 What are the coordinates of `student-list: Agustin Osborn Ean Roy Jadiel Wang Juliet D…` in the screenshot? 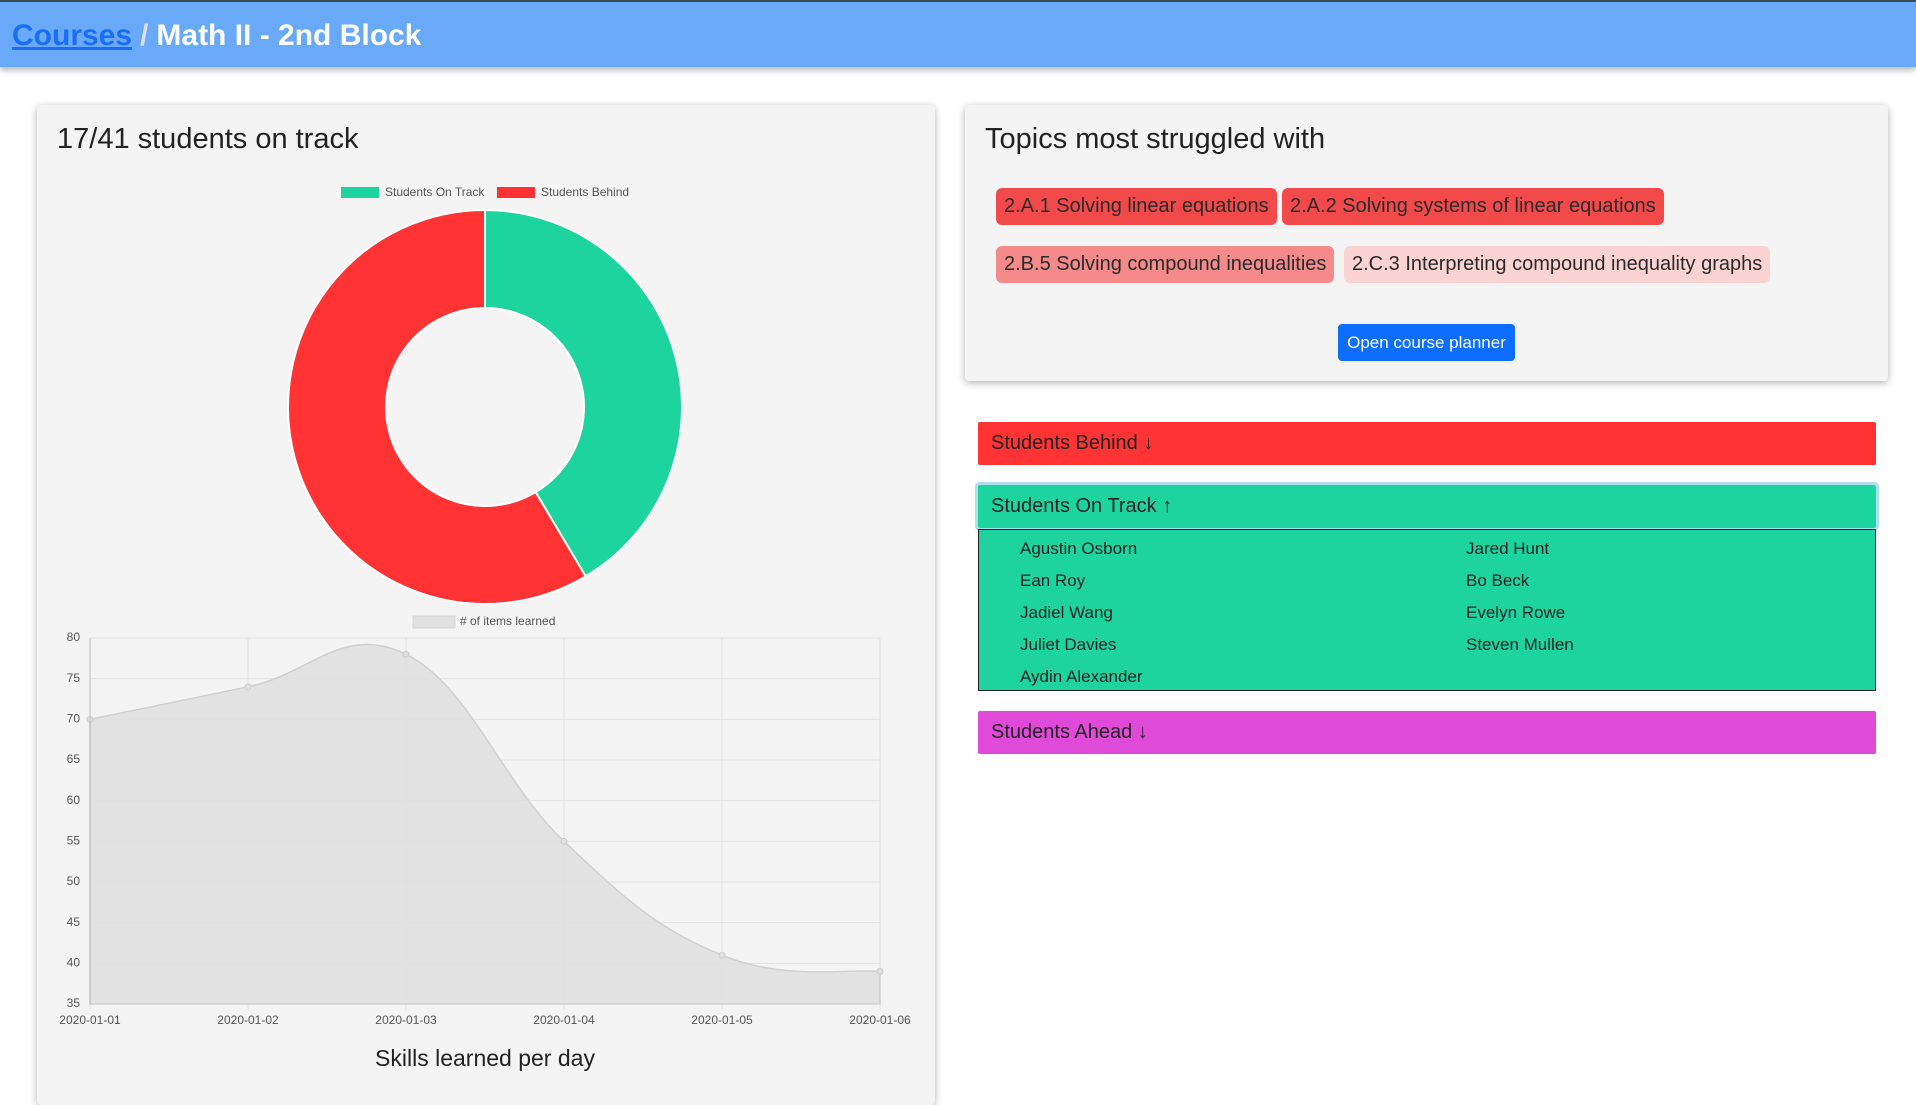 It's located at (1427, 610).